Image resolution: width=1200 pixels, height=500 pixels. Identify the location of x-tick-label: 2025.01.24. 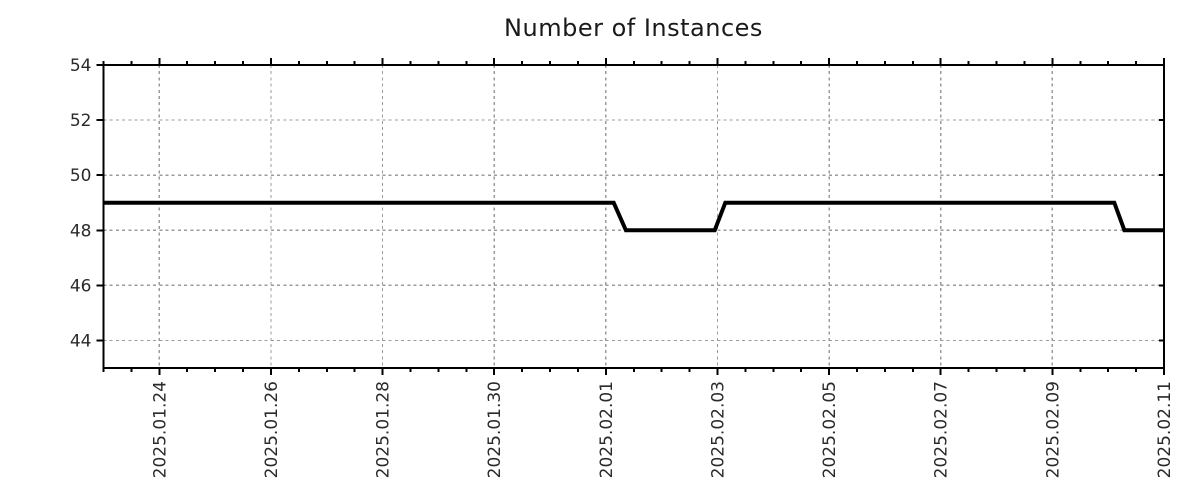
(160, 429).